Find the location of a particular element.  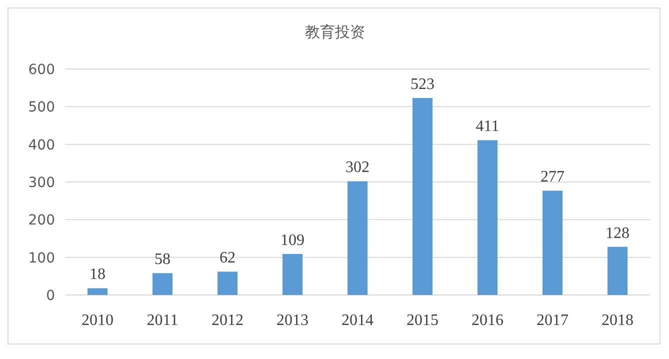

x-tick-label: 2018 is located at coordinates (618, 320).